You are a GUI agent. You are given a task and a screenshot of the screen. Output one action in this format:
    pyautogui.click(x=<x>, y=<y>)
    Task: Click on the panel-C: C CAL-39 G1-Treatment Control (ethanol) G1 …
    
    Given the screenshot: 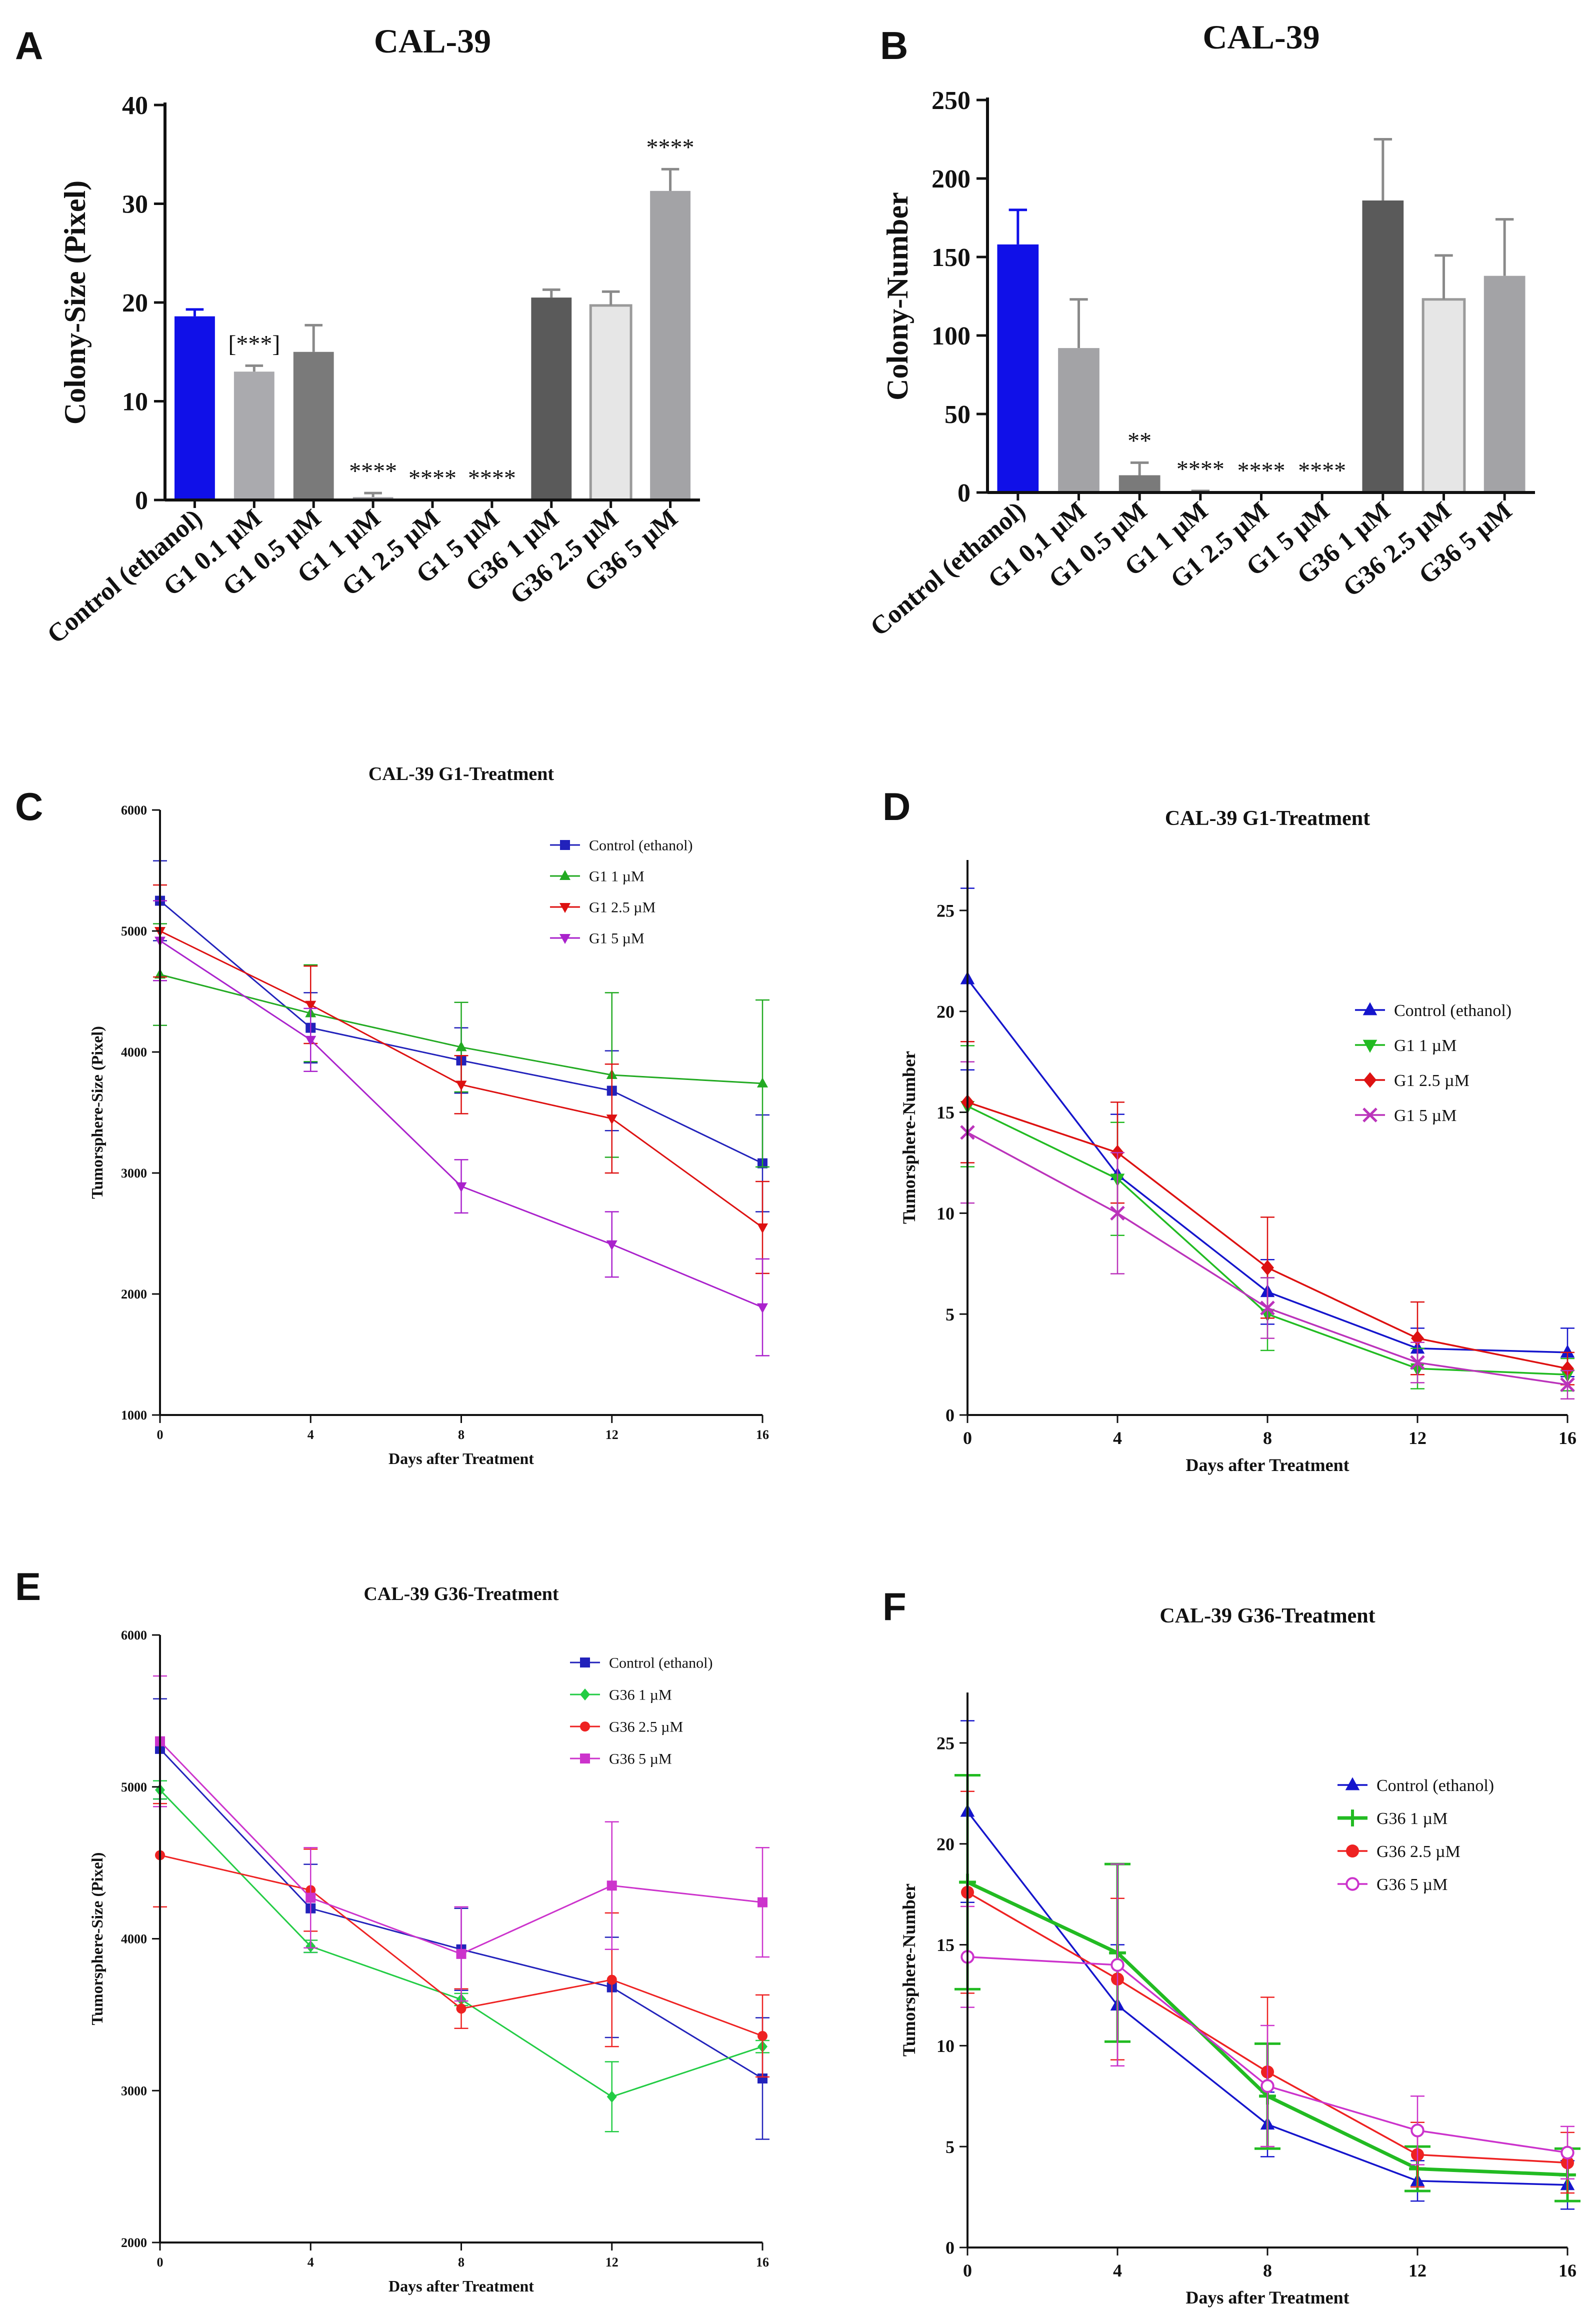 What is the action you would take?
    pyautogui.click(x=392, y=1116)
    